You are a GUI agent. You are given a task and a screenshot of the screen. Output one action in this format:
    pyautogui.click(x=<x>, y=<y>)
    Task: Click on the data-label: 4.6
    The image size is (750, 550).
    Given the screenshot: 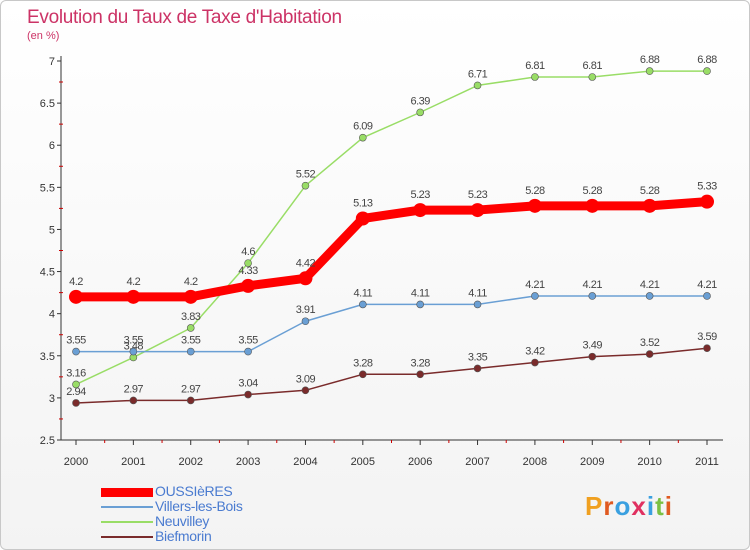 What is the action you would take?
    pyautogui.click(x=248, y=252)
    